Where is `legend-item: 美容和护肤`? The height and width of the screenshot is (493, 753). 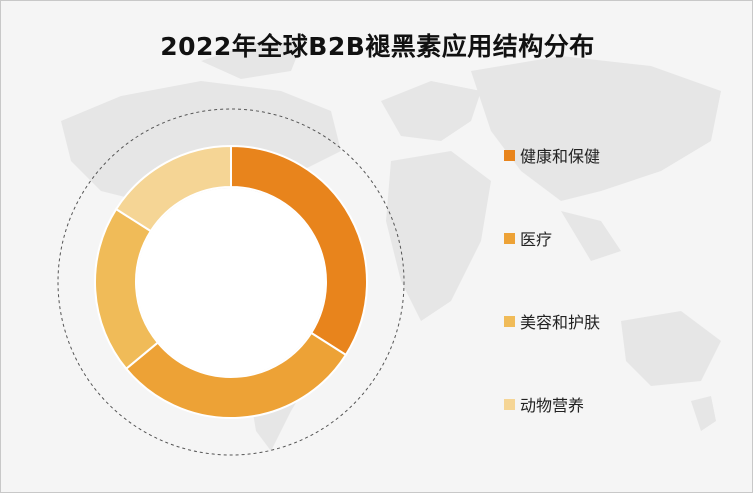 legend-item: 美容和护肤 is located at coordinates (552, 321).